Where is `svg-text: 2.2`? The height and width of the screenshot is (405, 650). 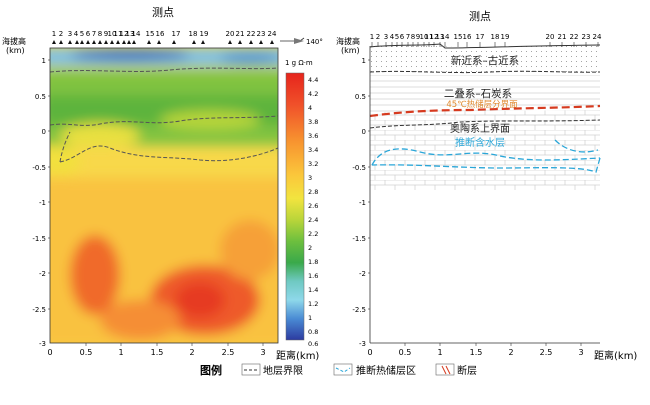 svg-text: 2.2 is located at coordinates (313, 234).